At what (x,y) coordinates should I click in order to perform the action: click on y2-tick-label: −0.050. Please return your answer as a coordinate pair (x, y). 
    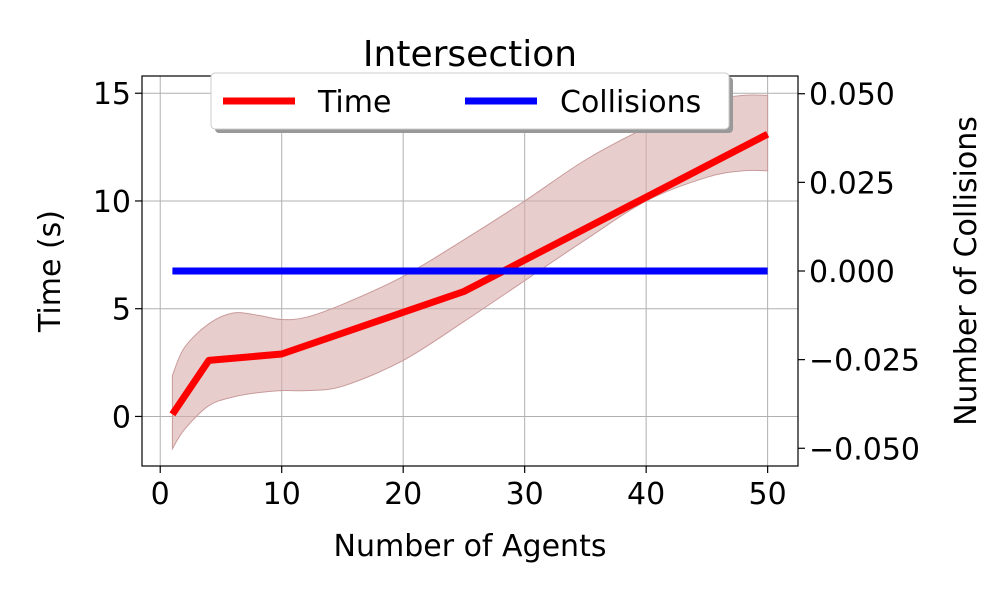
    Looking at the image, I should click on (864, 449).